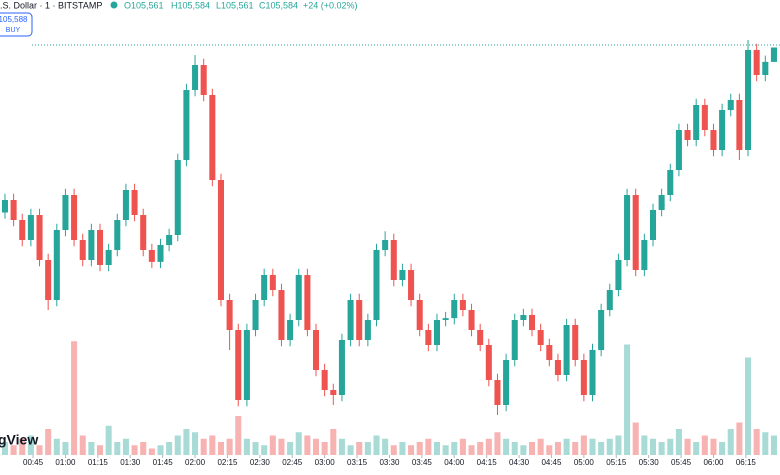  Describe the element at coordinates (325, 462) in the screenshot. I see `x-tick-label: 03:00` at that location.